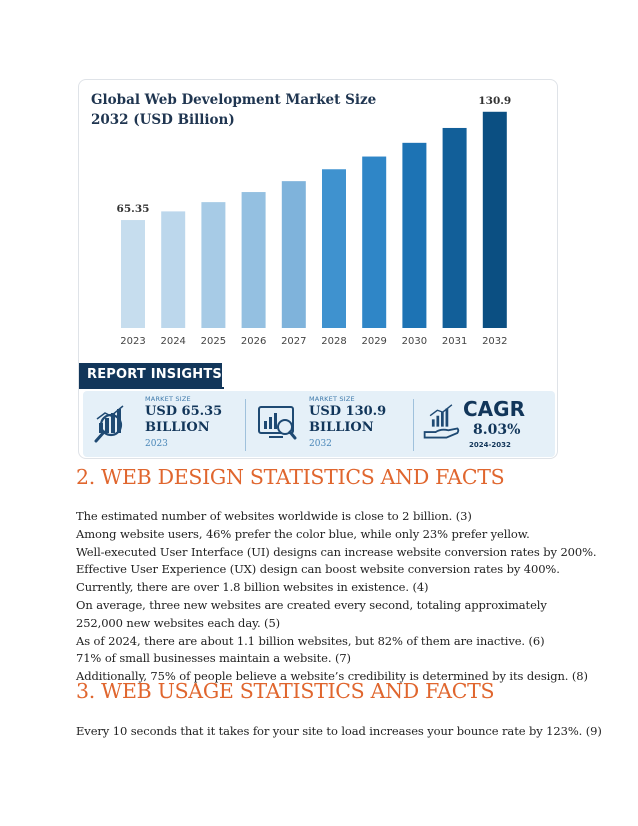  What do you see at coordinates (414, 341) in the screenshot?
I see `x-tick-label-2030: 2030` at bounding box center [414, 341].